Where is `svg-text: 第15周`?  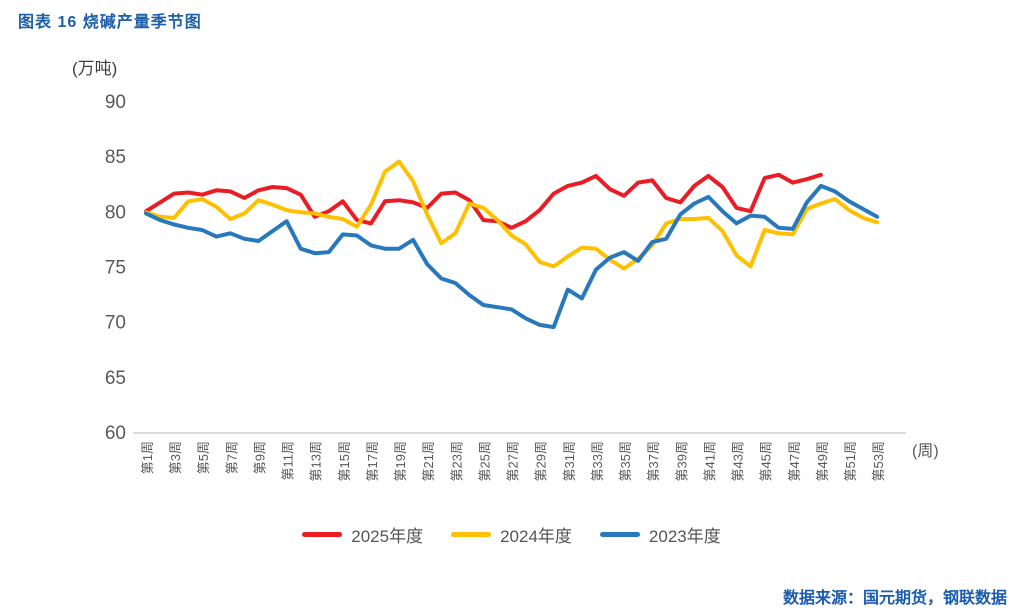 svg-text: 第15周 is located at coordinates (344, 461).